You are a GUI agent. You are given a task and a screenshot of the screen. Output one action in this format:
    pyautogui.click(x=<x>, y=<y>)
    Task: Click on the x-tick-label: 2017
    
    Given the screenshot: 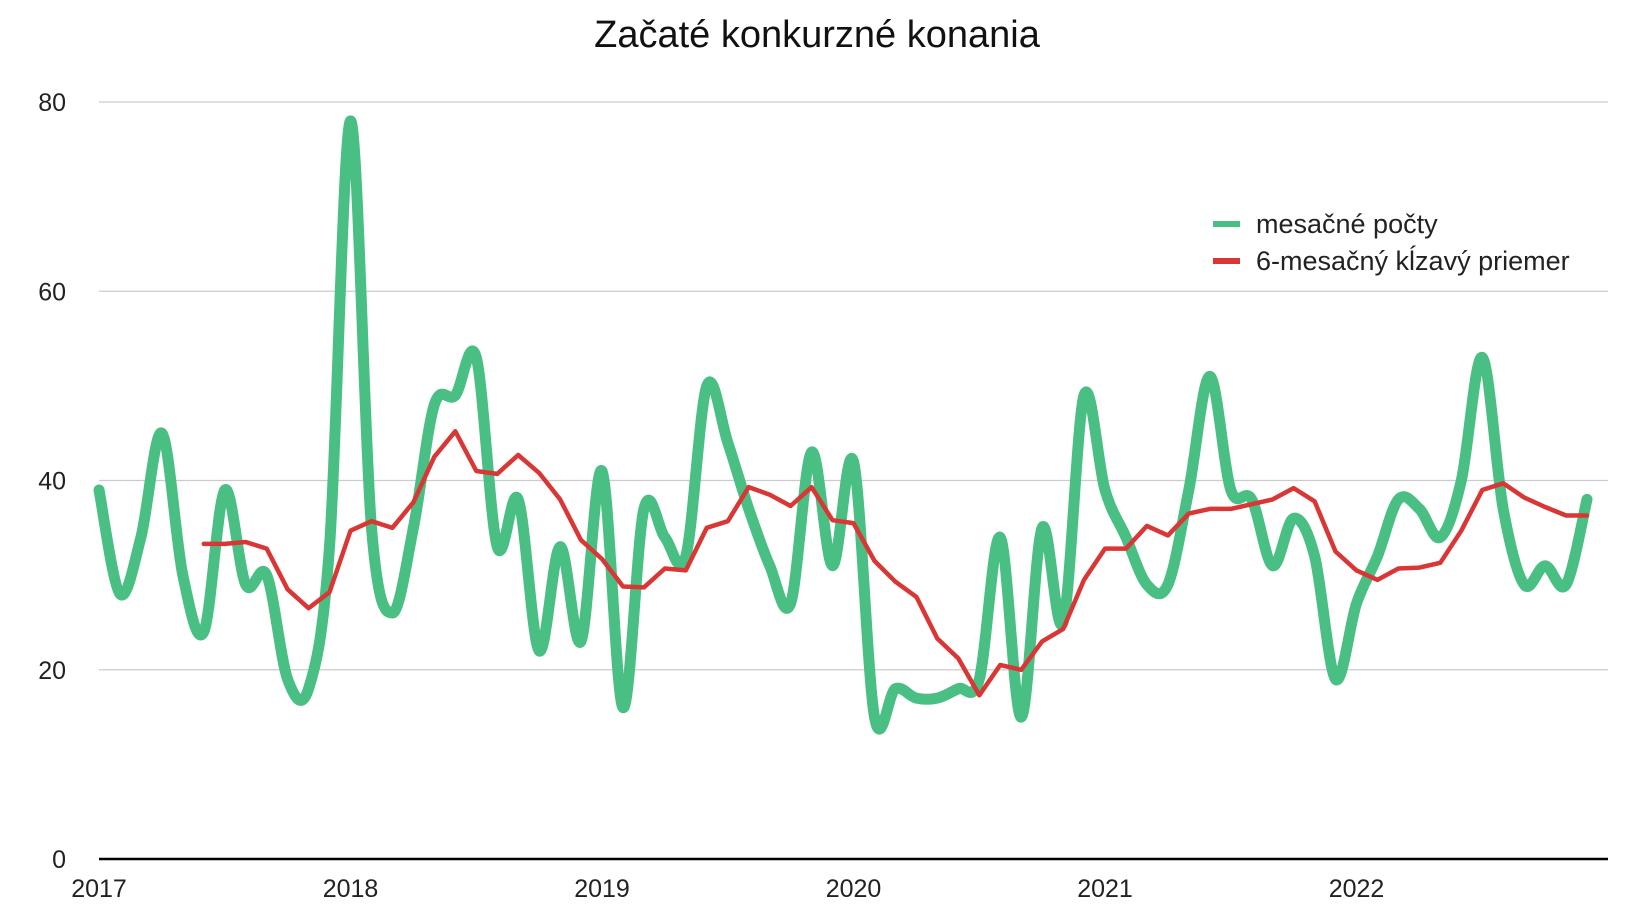 What is the action you would take?
    pyautogui.click(x=99, y=889)
    